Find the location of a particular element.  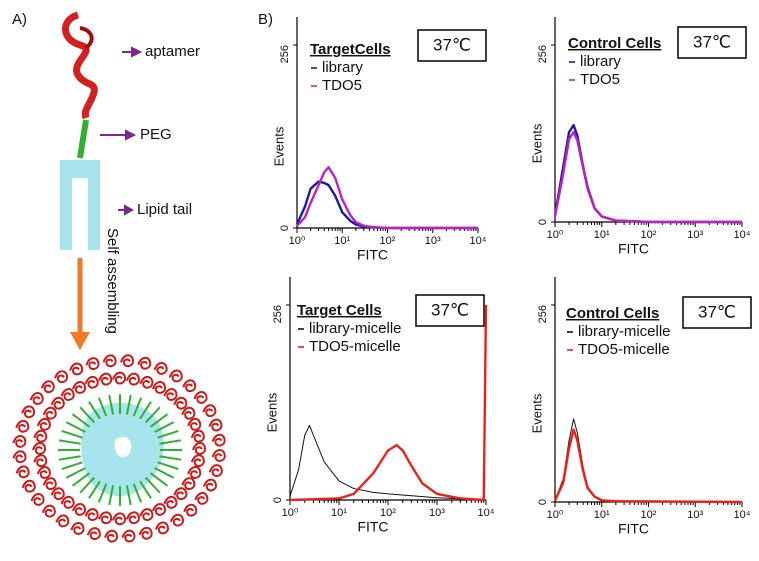

y-tick-label: 256 is located at coordinates (285, 54).